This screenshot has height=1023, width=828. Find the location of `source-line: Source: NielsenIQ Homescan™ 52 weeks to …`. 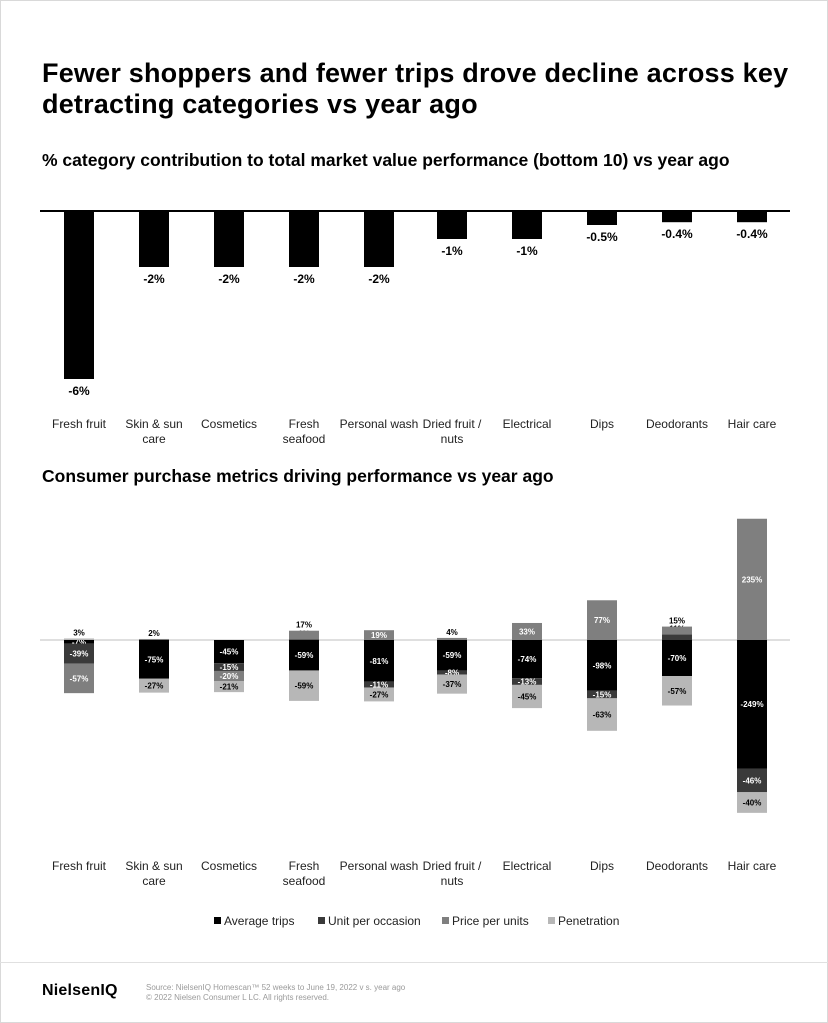

source-line: Source: NielsenIQ Homescan™ 52 weeks to … is located at coordinates (276, 987).